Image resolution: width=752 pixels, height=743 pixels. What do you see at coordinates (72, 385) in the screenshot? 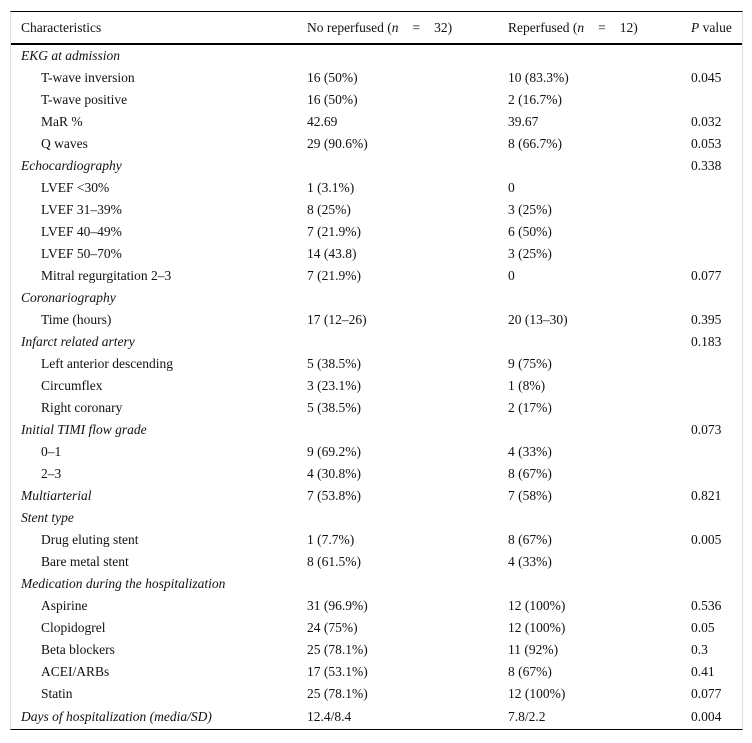
I see `row-label: Circumflex` at bounding box center [72, 385].